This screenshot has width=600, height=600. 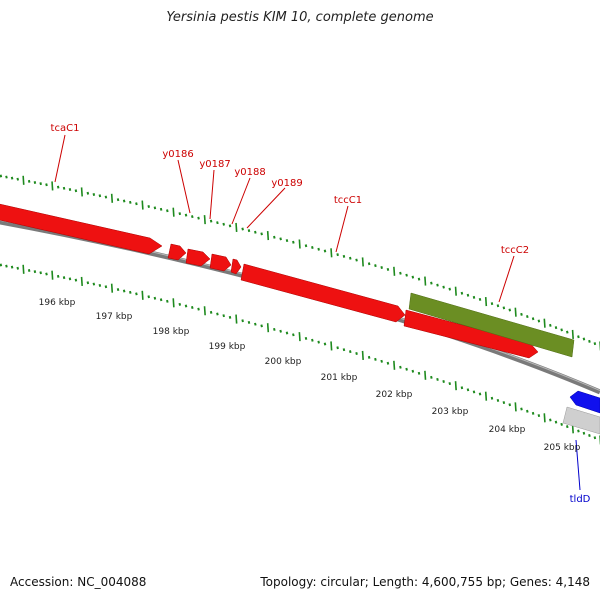 What do you see at coordinates (581, 420) in the screenshot?
I see `gene-grey` at bounding box center [581, 420].